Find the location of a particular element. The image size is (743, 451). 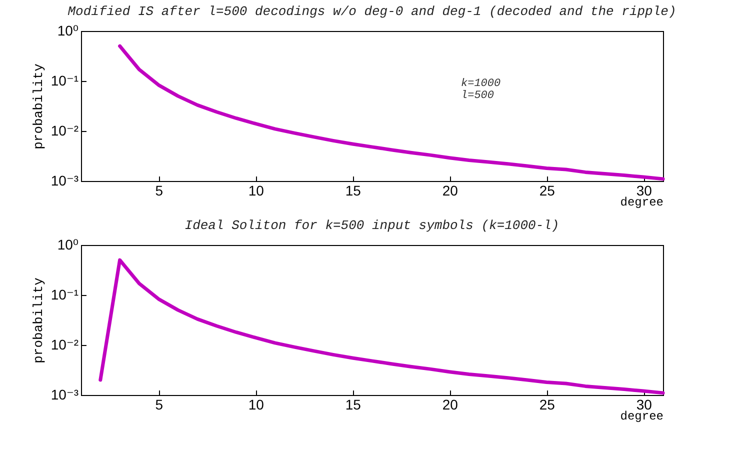

annotation: k=1000 is located at coordinates (481, 84).